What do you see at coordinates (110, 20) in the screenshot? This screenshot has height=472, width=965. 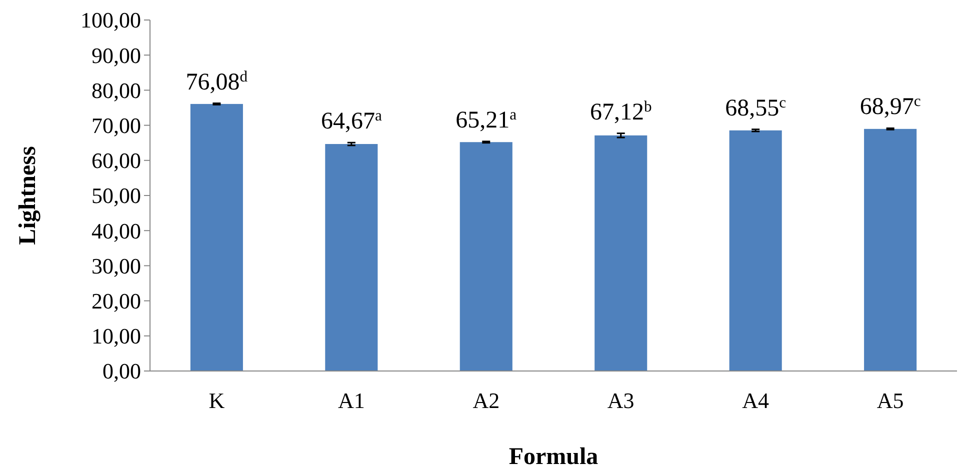 I see `y-tick-label: 100,00` at bounding box center [110, 20].